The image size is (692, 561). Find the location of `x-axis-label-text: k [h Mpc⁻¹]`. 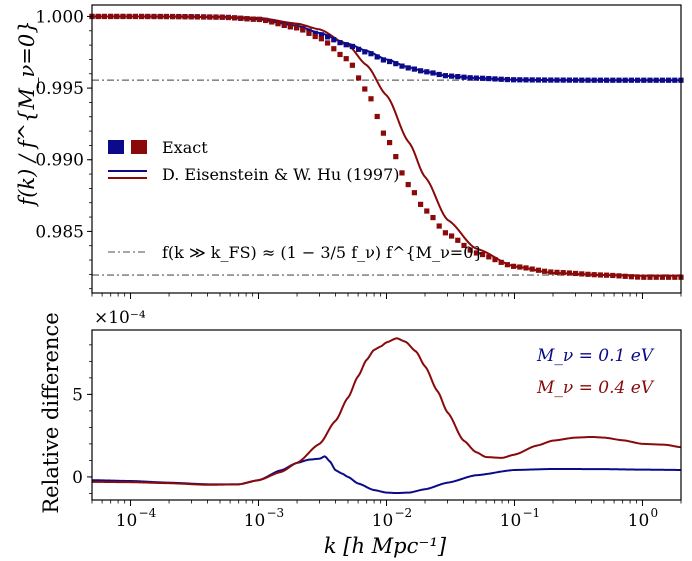

x-axis-label-text: k [h Mpc⁻¹] is located at coordinates (385, 546).